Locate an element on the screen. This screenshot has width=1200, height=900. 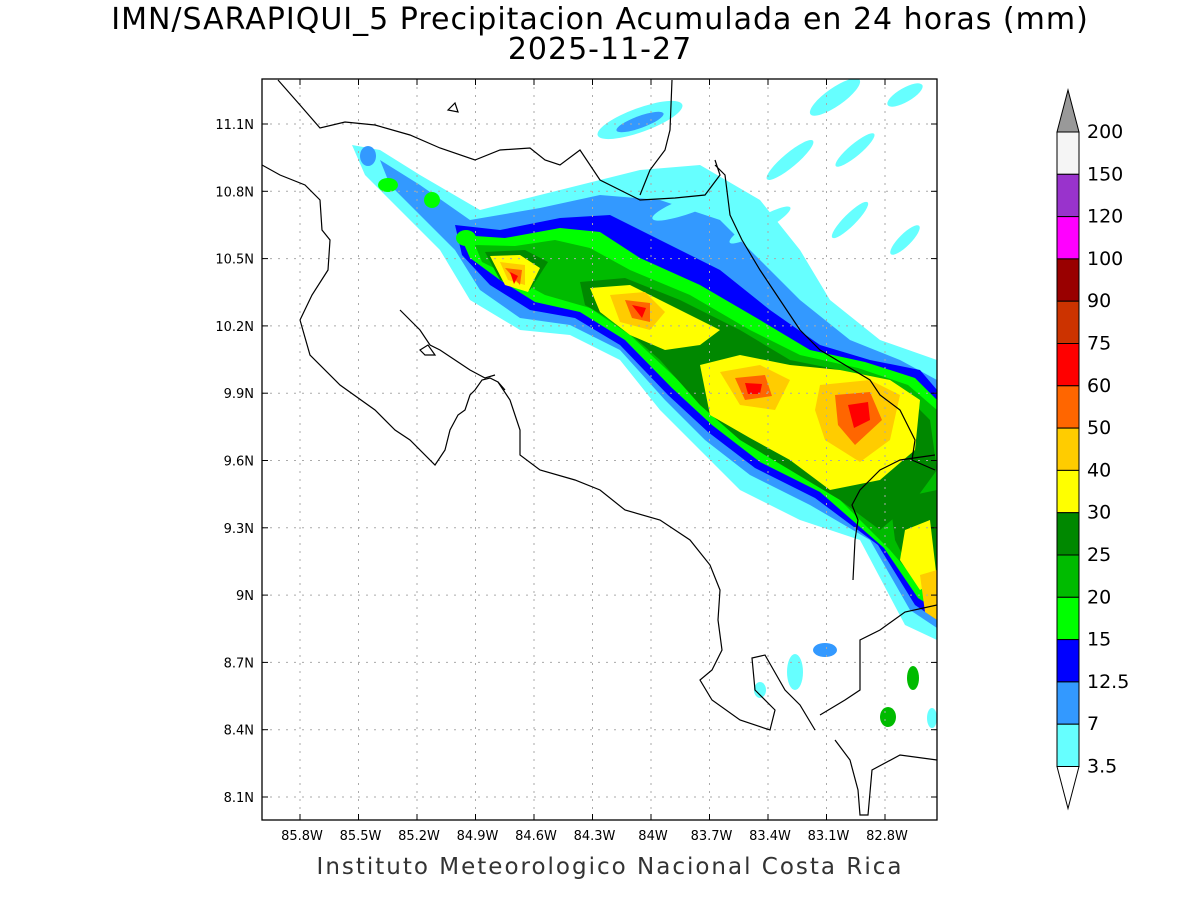
lat-label: 10.5N is located at coordinates (234, 260).